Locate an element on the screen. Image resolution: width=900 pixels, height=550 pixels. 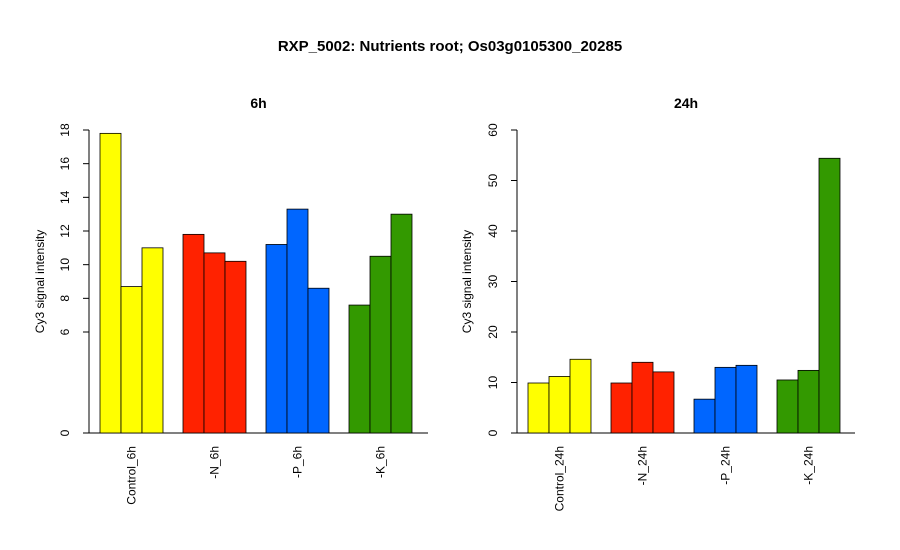
x-tick-label-1-1: -N_24h is located at coordinates (643, 465).